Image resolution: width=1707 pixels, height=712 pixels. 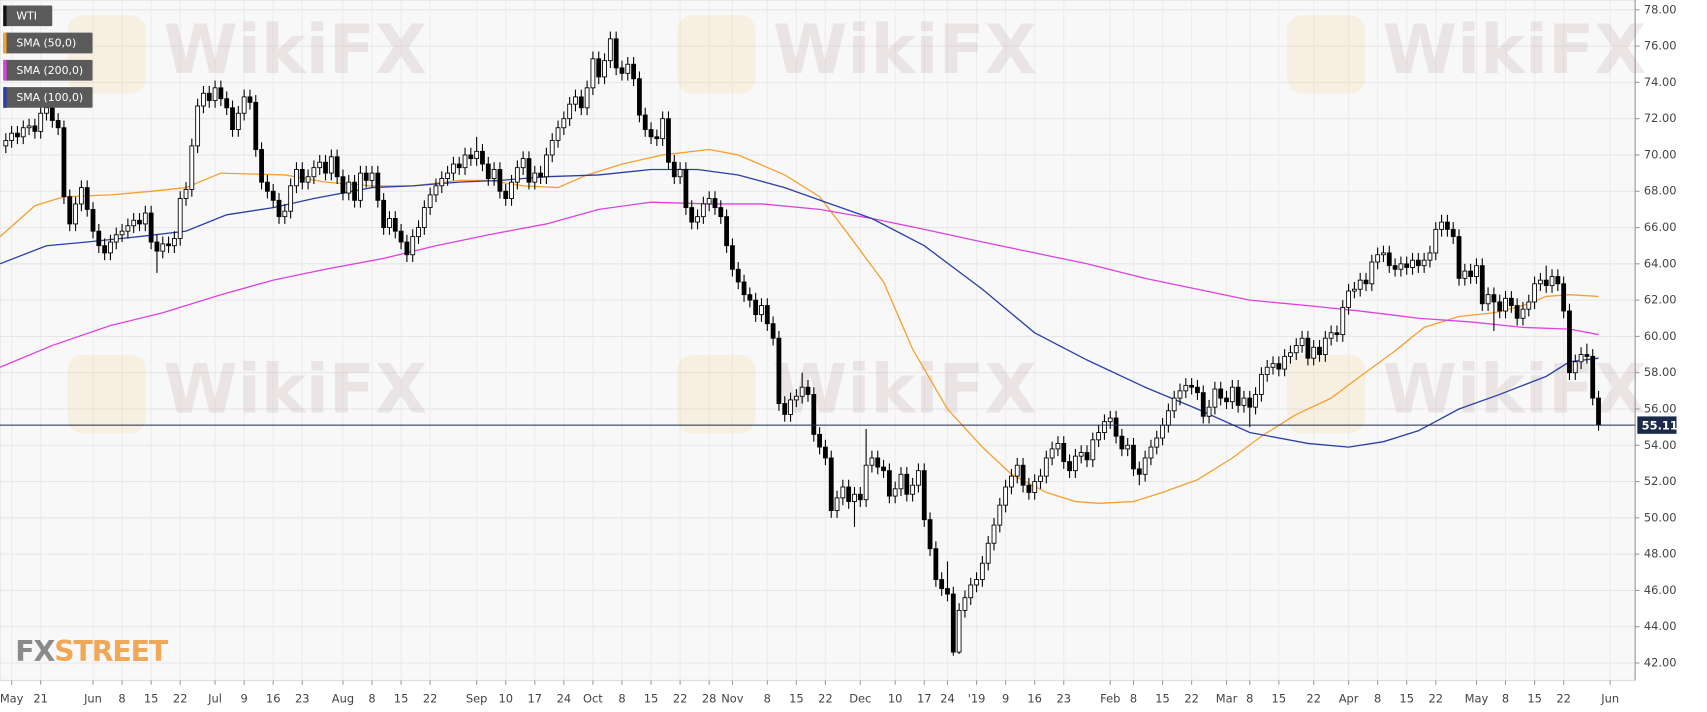 What do you see at coordinates (1660, 300) in the screenshot?
I see `y-tick-label: 62.00` at bounding box center [1660, 300].